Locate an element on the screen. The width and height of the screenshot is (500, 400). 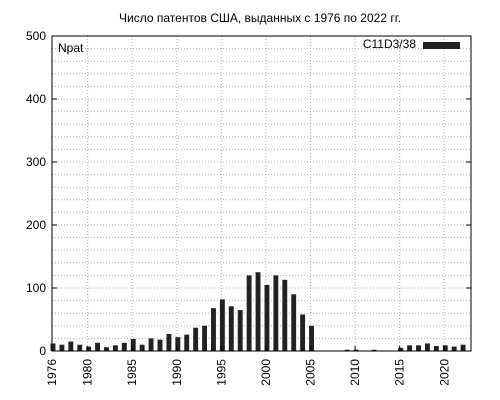
legend: C11D3/38 is located at coordinates (411, 44).